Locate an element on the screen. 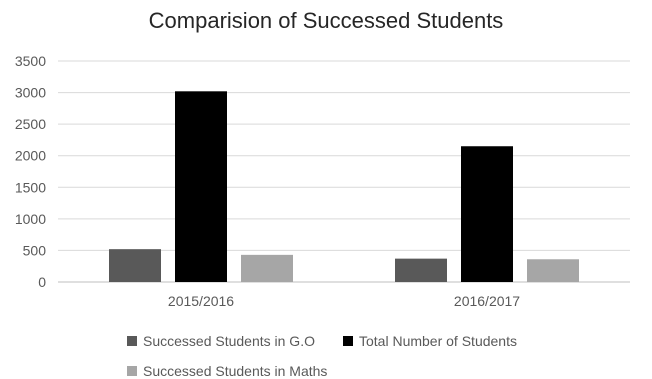 The width and height of the screenshot is (652, 379). y-tick-label-3500: 3500 is located at coordinates (30, 61).